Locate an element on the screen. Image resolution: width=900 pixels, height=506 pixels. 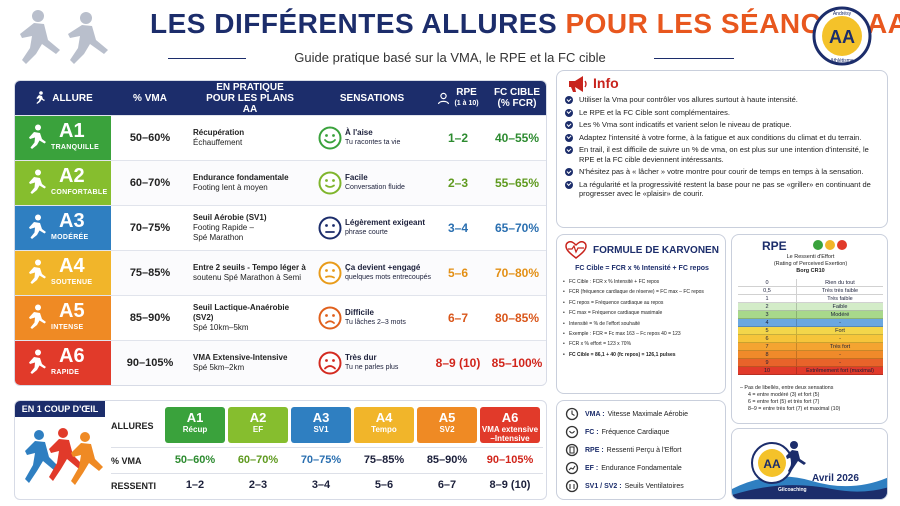
karvonen-item: FC repos = Fréquence cardiaque au repos is located at coordinates (643, 303).